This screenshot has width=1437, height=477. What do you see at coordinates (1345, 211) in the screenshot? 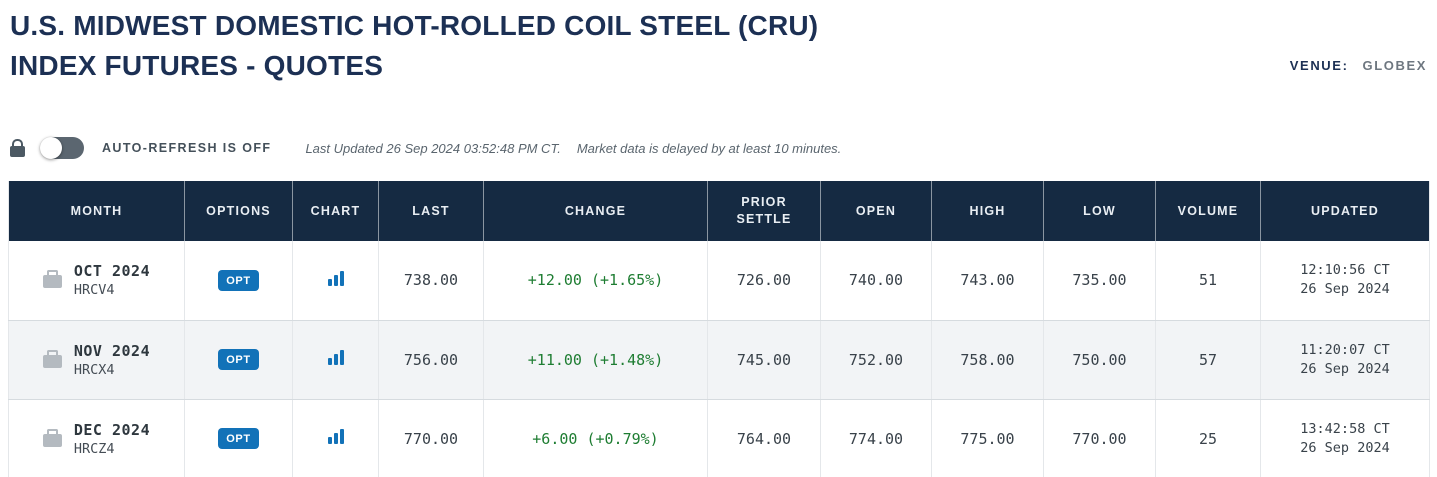
I see `column-header-updated: UPDATED` at bounding box center [1345, 211].